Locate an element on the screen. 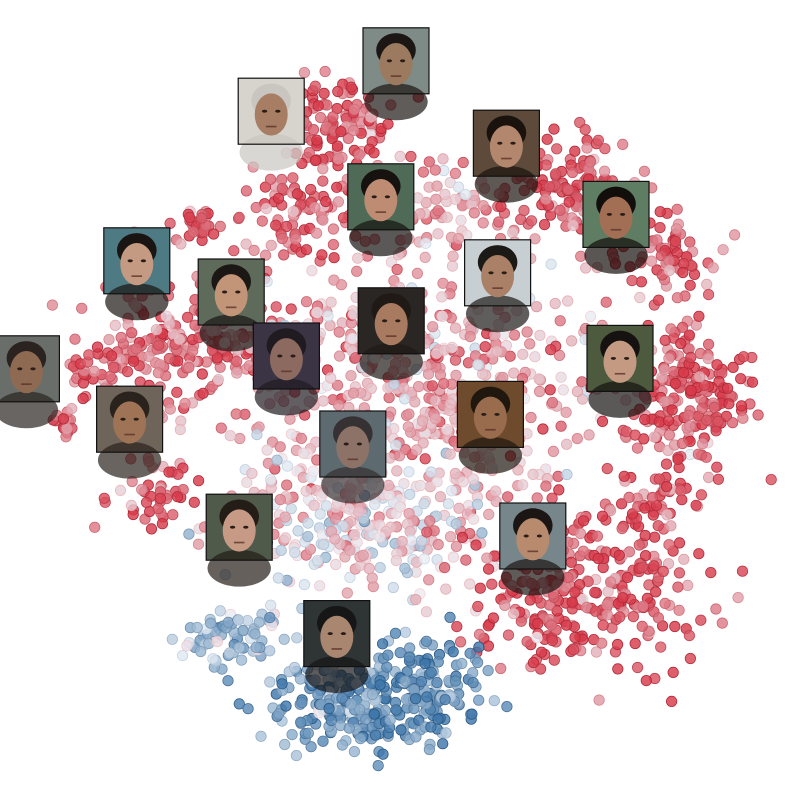 This screenshot has height=800, width=800. thumbnail-frame is located at coordinates (506, 143).